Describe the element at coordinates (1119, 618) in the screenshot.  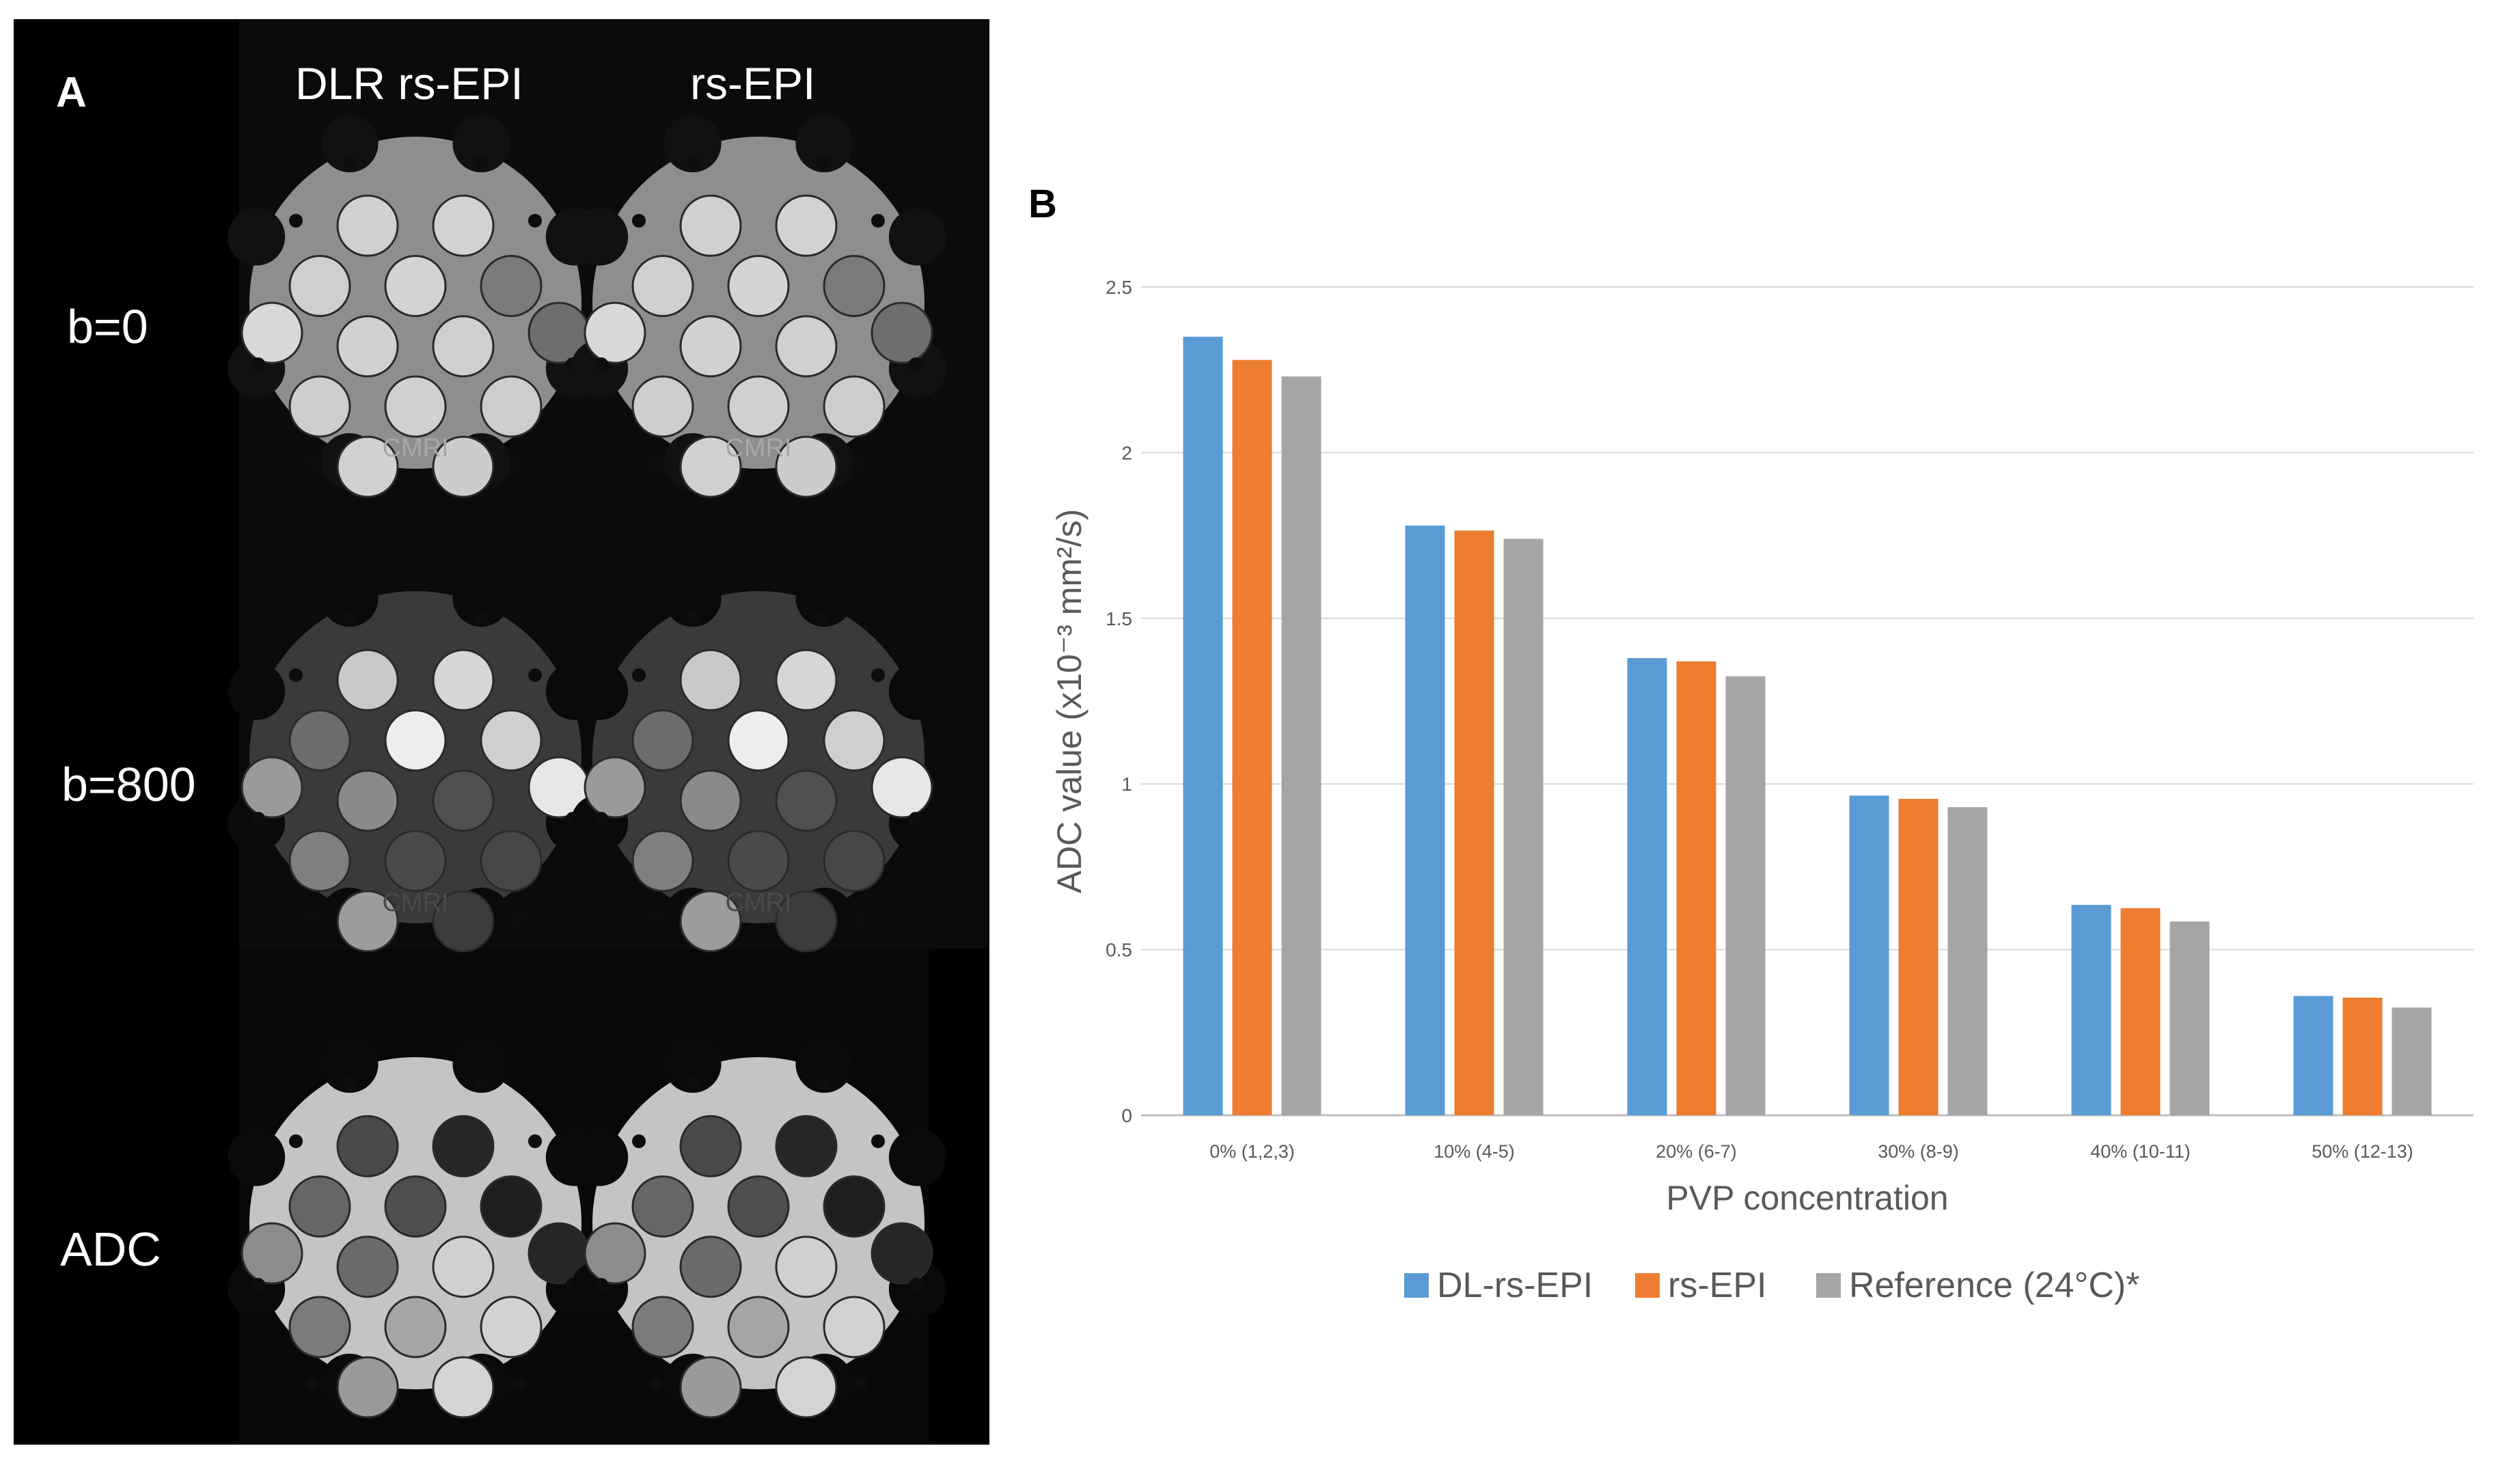
I see `y-tick-label-3: 1.5` at that location.